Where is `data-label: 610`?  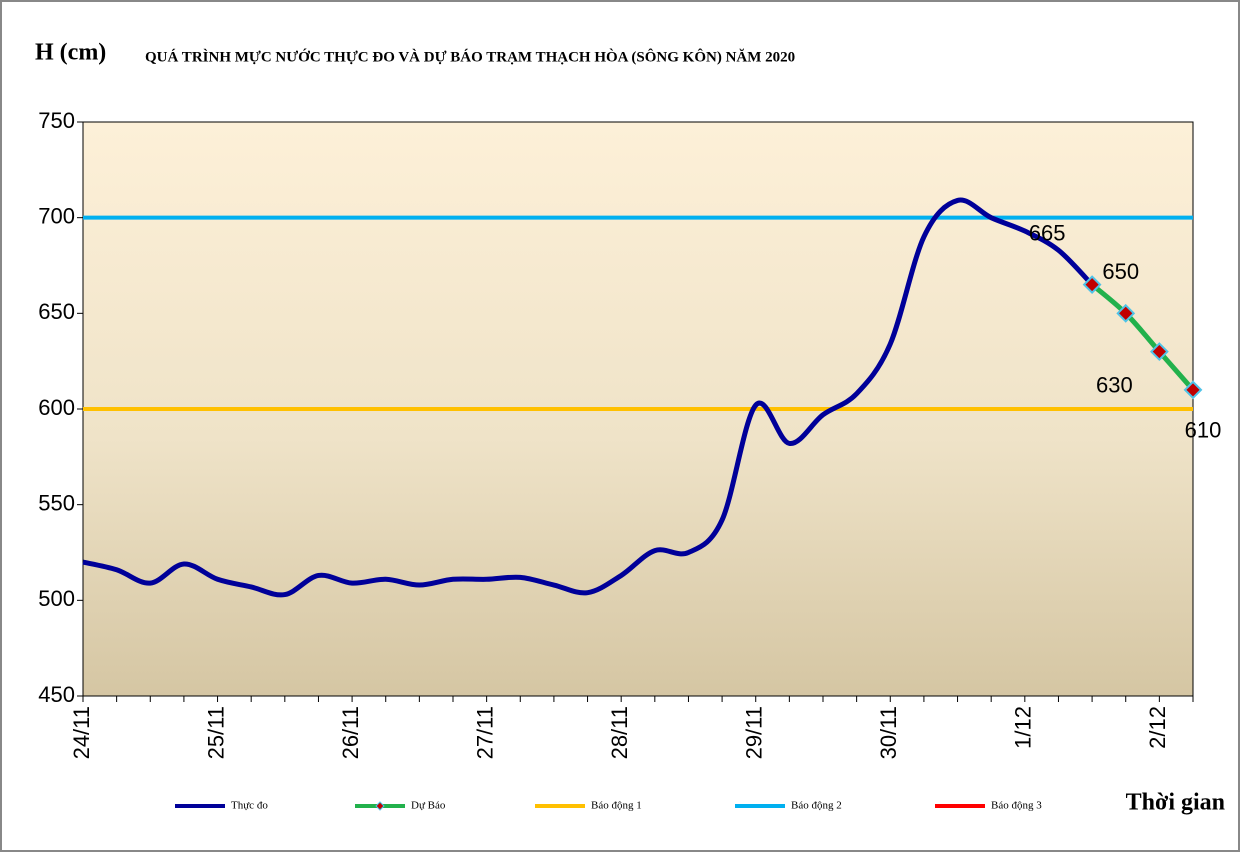 data-label: 610 is located at coordinates (1203, 430).